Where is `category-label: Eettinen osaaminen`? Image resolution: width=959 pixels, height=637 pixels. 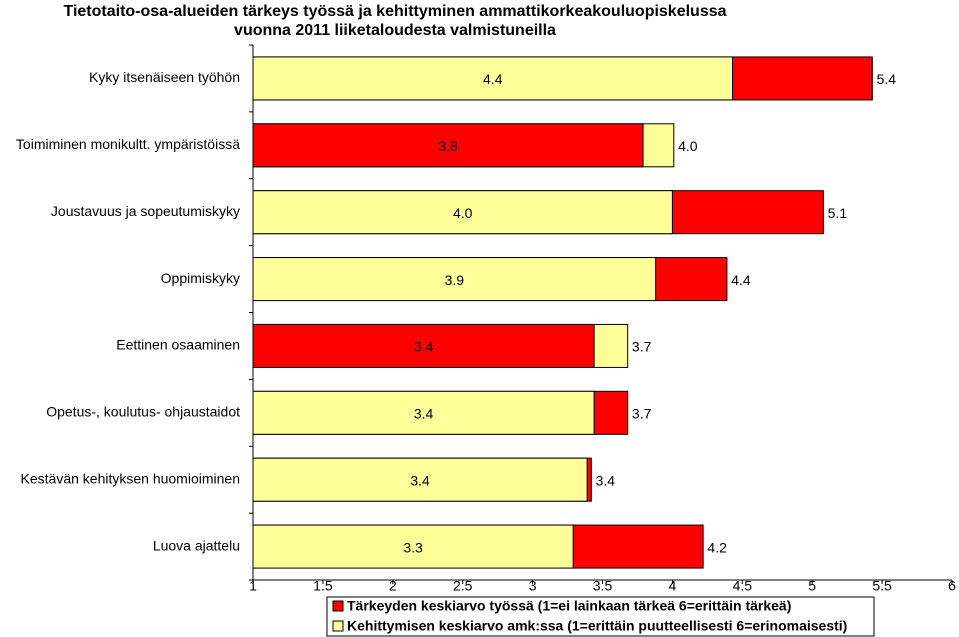
category-label: Eettinen osaaminen is located at coordinates (178, 345).